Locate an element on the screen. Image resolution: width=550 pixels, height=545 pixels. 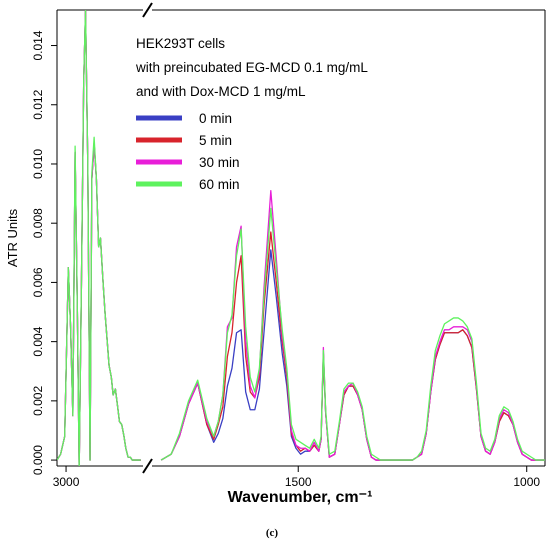
x-tick-label: 1000 is located at coordinates (526, 482).